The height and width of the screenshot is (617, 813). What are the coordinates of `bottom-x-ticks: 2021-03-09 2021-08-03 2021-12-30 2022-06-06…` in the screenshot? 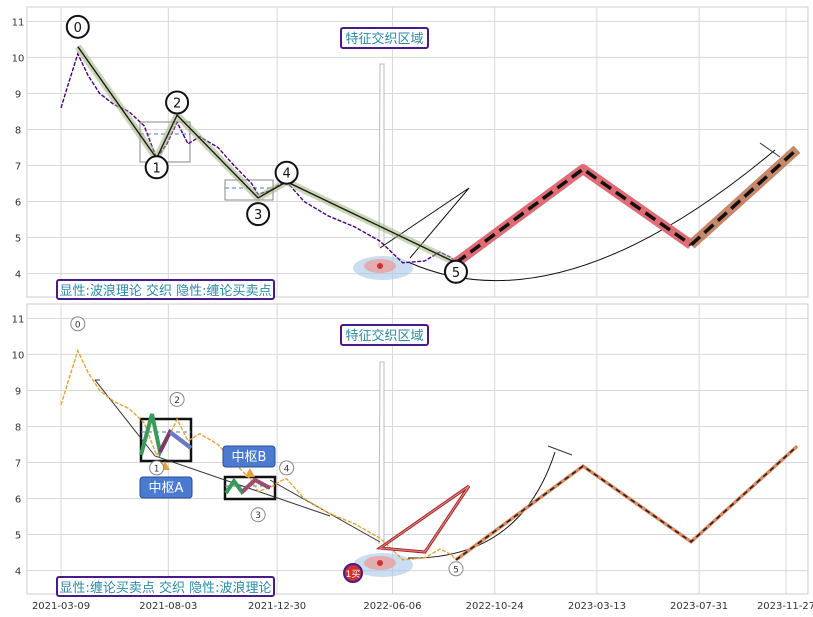 It's located at (422, 606).